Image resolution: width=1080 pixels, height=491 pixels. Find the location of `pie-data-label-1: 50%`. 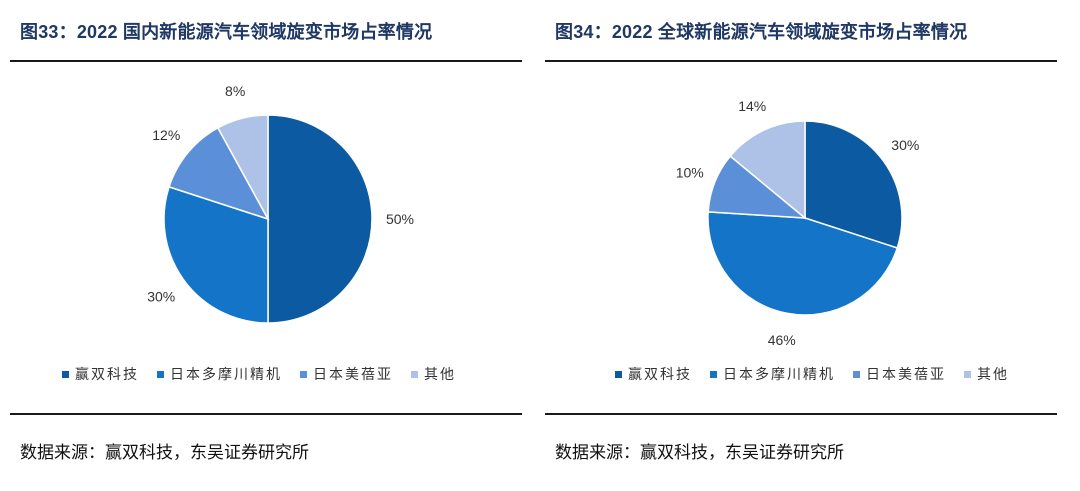

pie-data-label-1: 50% is located at coordinates (400, 219).